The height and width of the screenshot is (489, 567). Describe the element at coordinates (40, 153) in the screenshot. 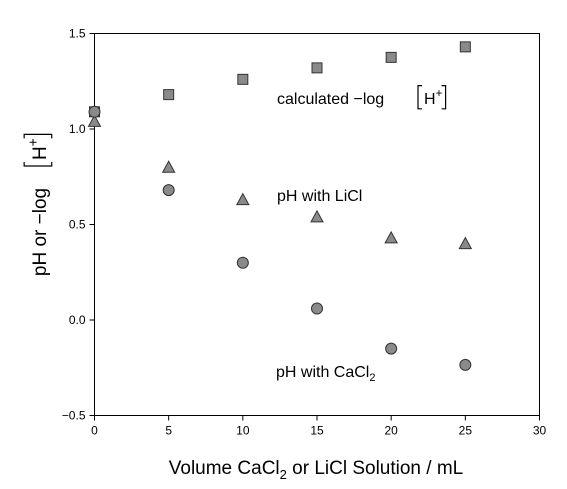

I see `ylabel-term-ion-symbol: H` at that location.